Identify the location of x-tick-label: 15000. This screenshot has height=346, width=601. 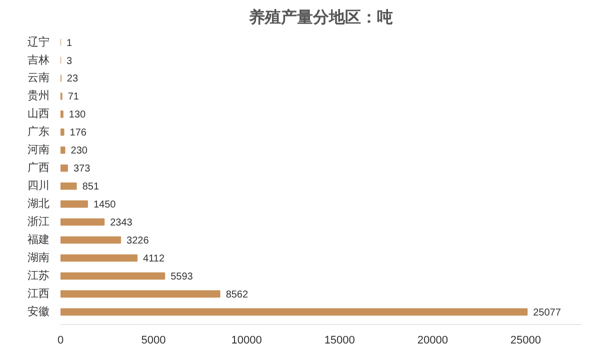
(339, 340).